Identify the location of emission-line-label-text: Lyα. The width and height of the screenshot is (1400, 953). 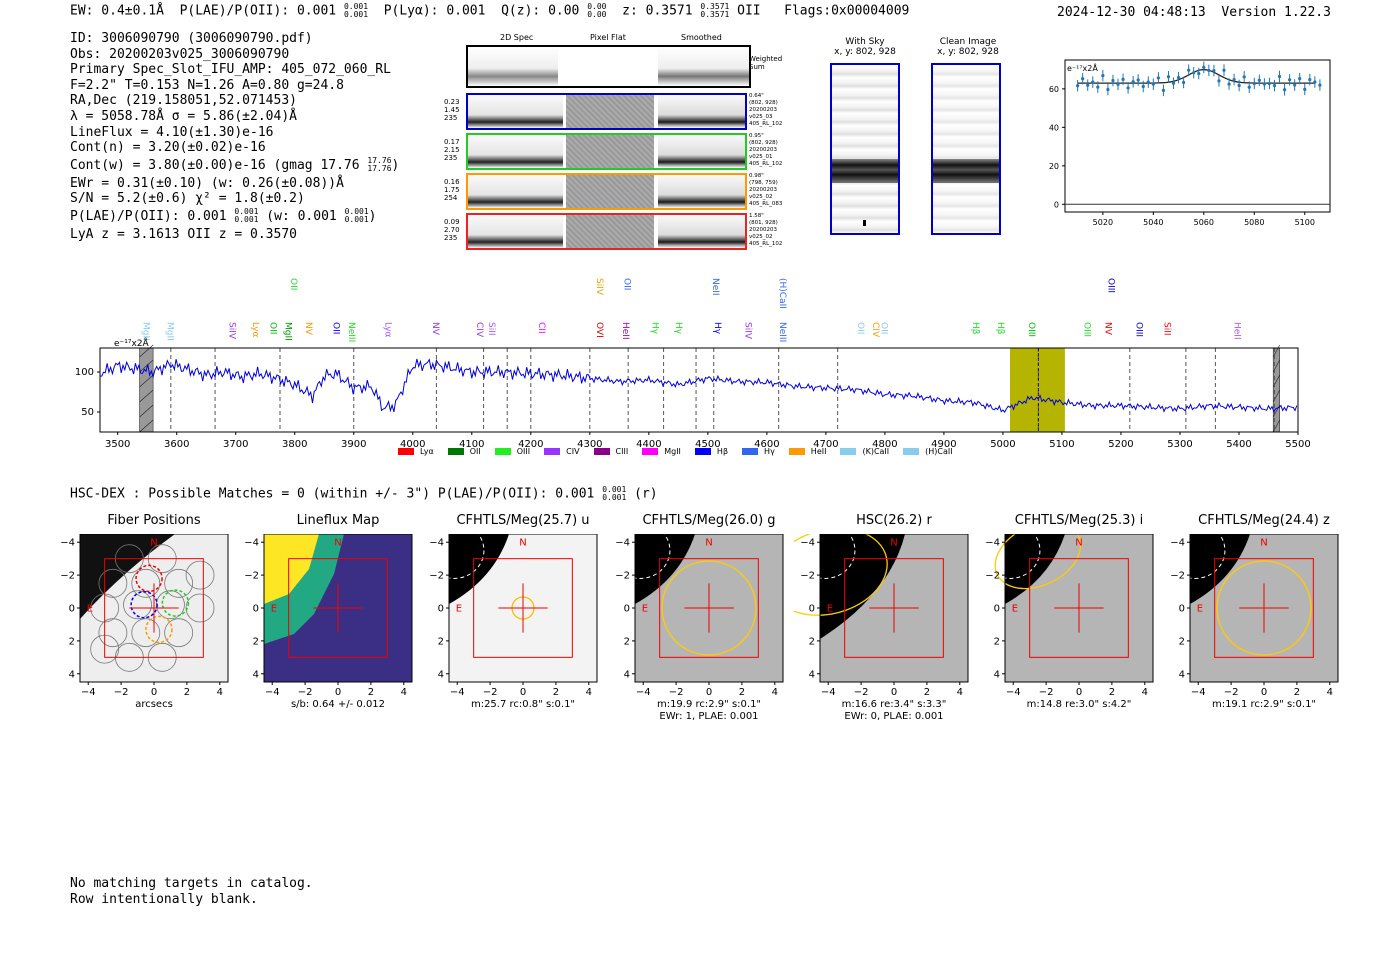
(255, 330).